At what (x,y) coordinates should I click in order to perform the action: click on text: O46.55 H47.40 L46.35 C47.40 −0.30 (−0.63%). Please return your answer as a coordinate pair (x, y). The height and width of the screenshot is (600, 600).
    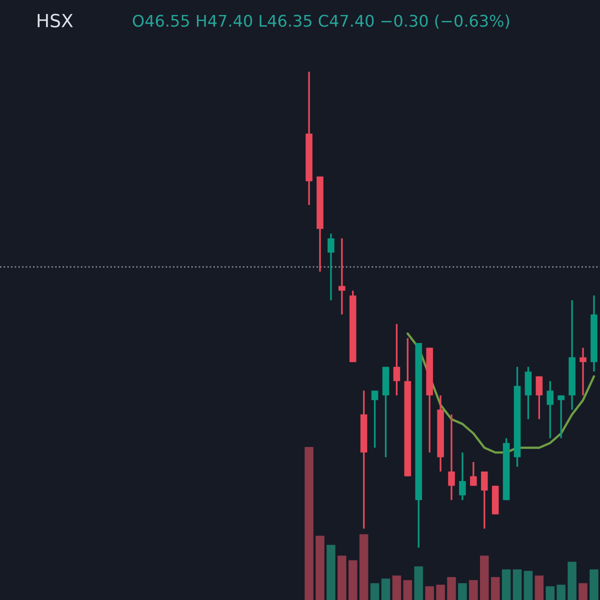
    Looking at the image, I should click on (321, 21).